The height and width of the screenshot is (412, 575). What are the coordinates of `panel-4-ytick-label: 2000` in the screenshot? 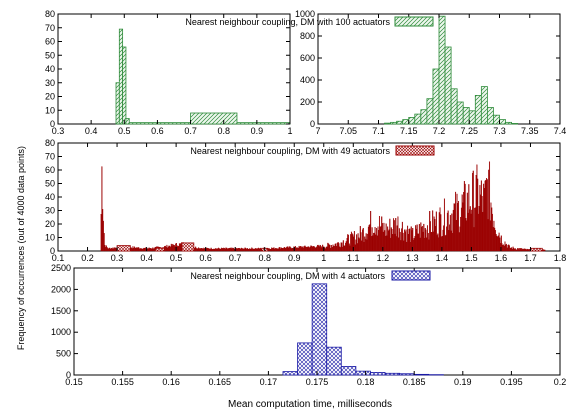 It's located at (61, 289).